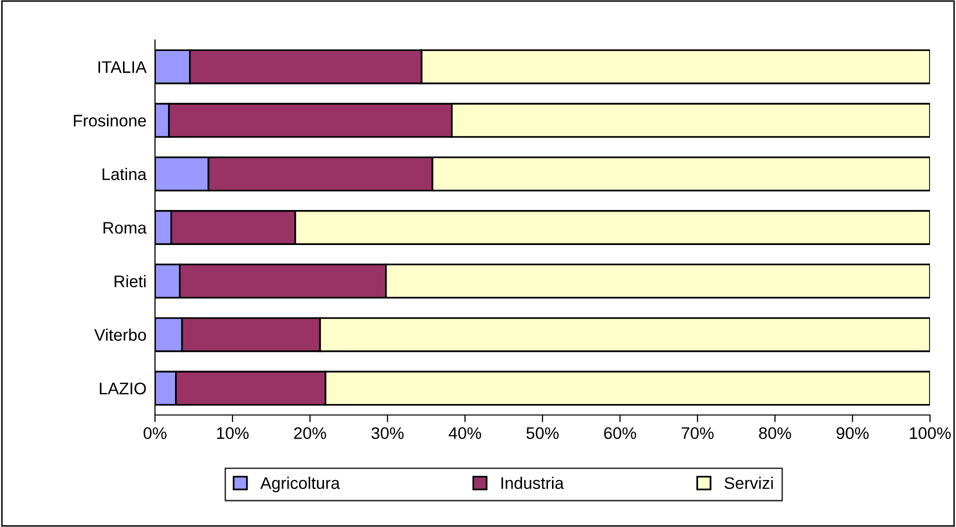  Describe the element at coordinates (748, 482) in the screenshot. I see `legend-label: Servizi` at that location.